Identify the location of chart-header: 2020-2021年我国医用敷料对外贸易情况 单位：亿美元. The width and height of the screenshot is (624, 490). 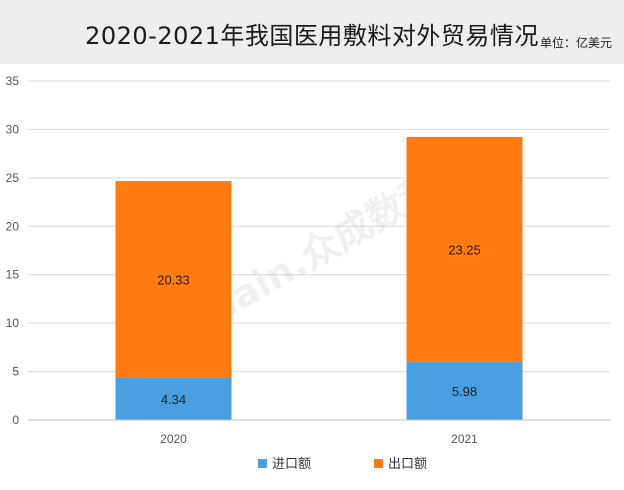
(312, 32).